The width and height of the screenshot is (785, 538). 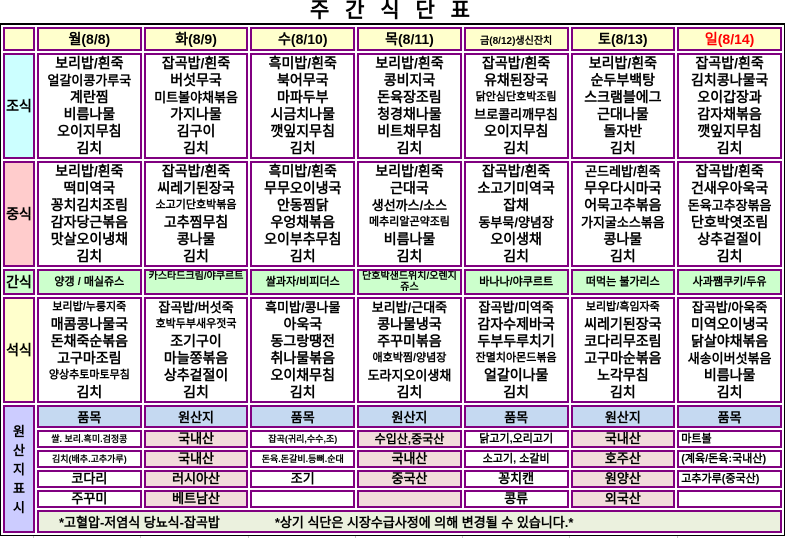 I want to click on menu-item: 보리밥/흰죽, so click(x=623, y=63).